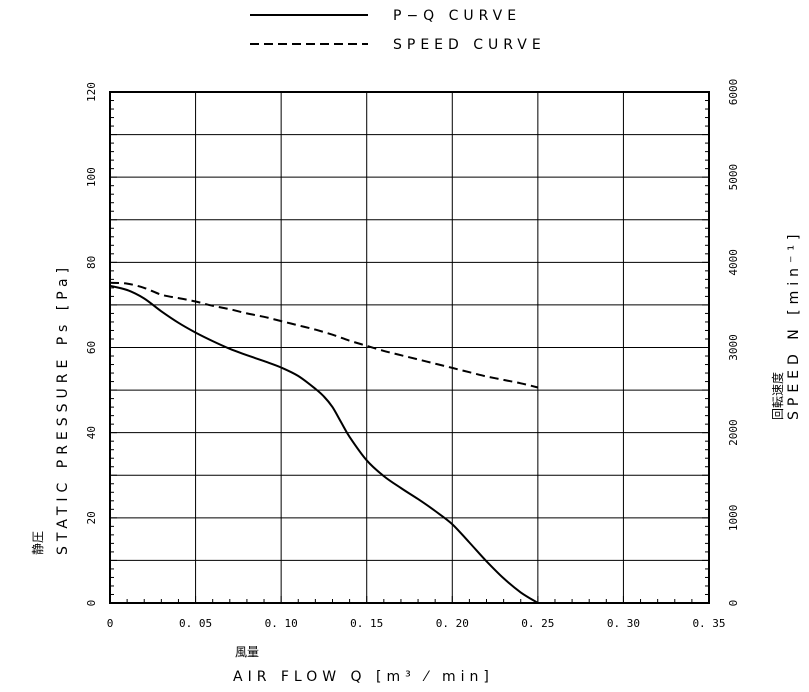 This screenshot has height=692, width=809. Describe the element at coordinates (281, 623) in the screenshot. I see `x-tick-label: 0. 10` at that location.